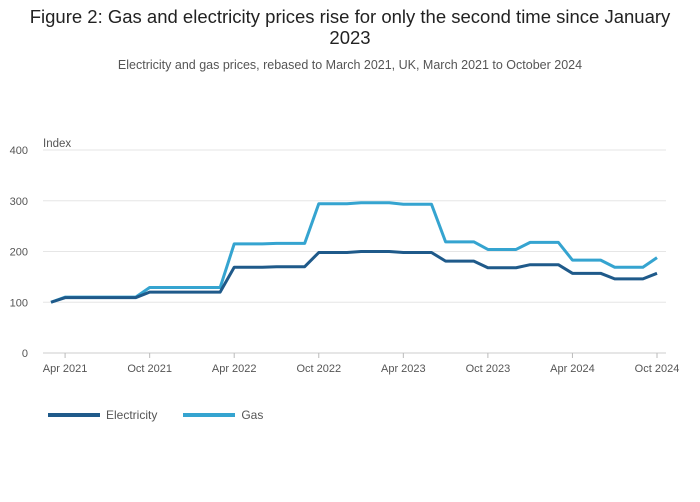 The height and width of the screenshot is (502, 700). I want to click on x-tick-label: Oct 2021, so click(149, 369).